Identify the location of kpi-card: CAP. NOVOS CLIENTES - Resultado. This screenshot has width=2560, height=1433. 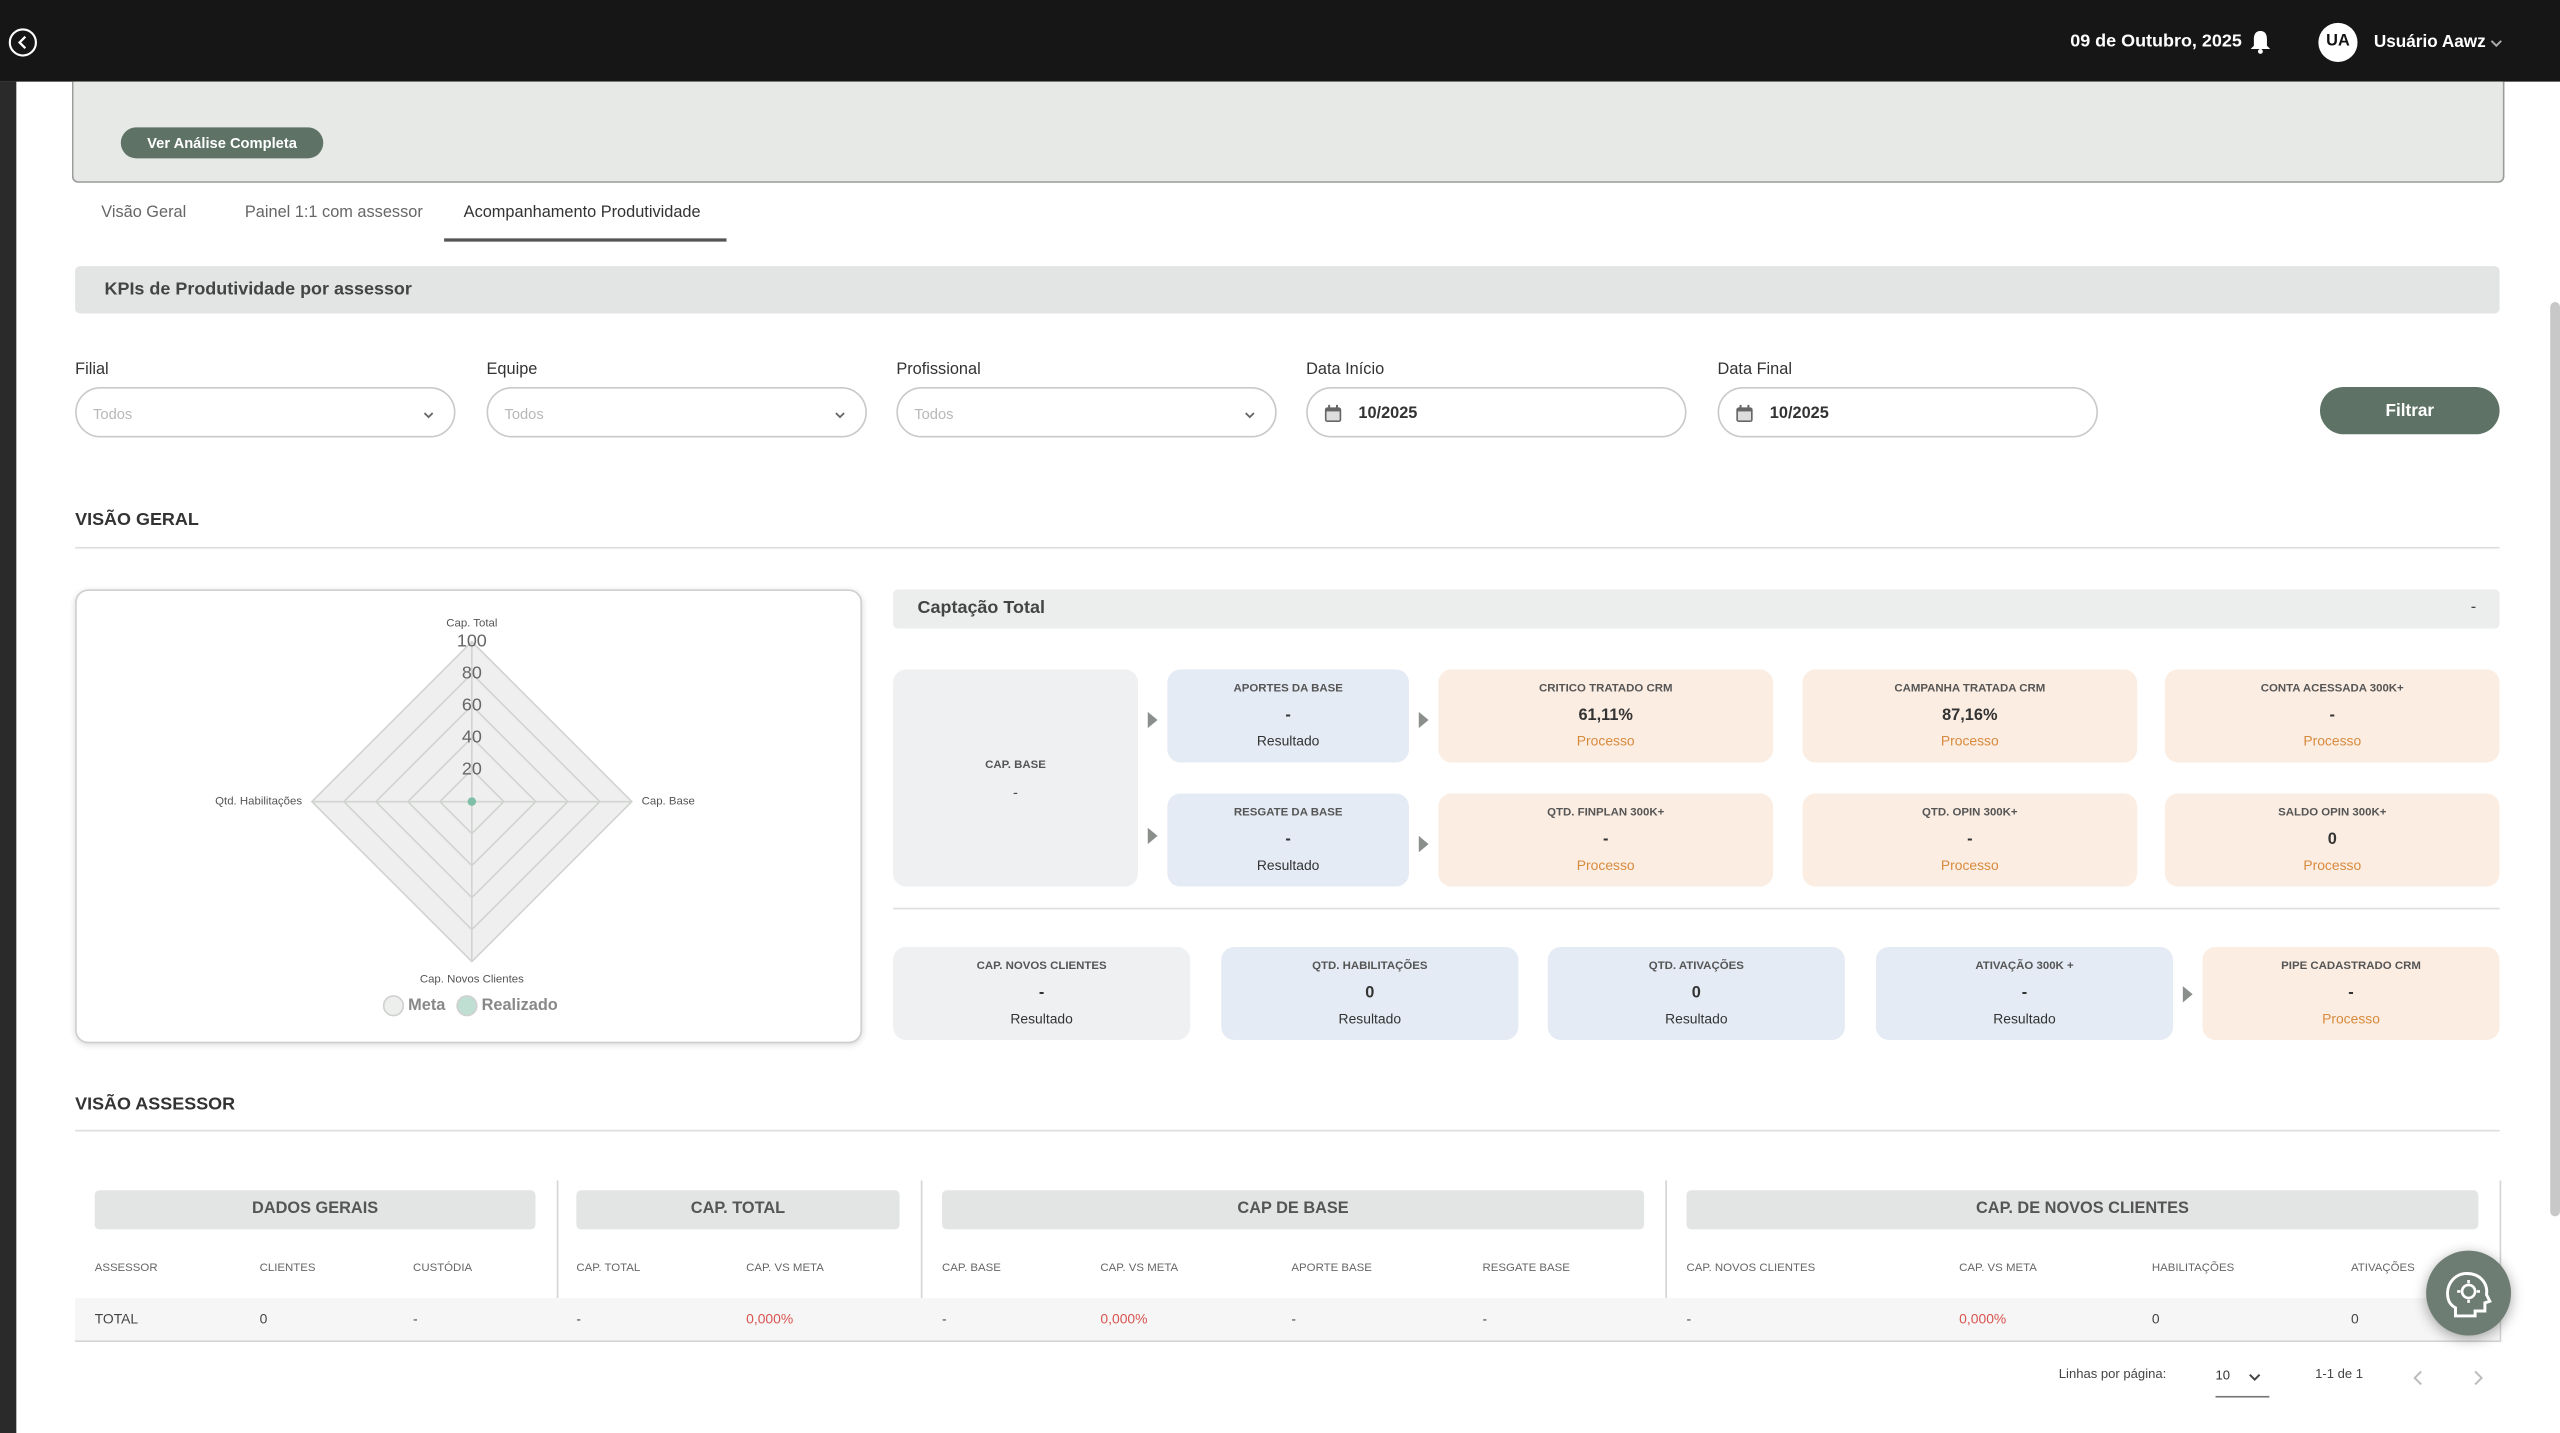
(1042, 993).